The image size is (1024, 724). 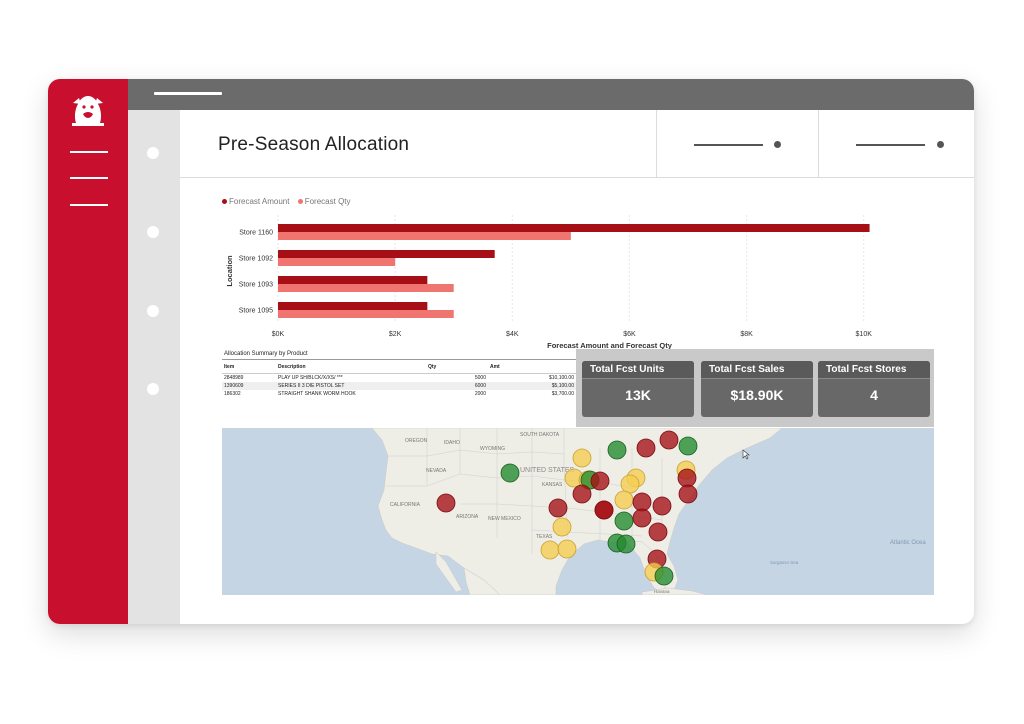 What do you see at coordinates (544, 537) in the screenshot?
I see `map-label-texas: TEXAS` at bounding box center [544, 537].